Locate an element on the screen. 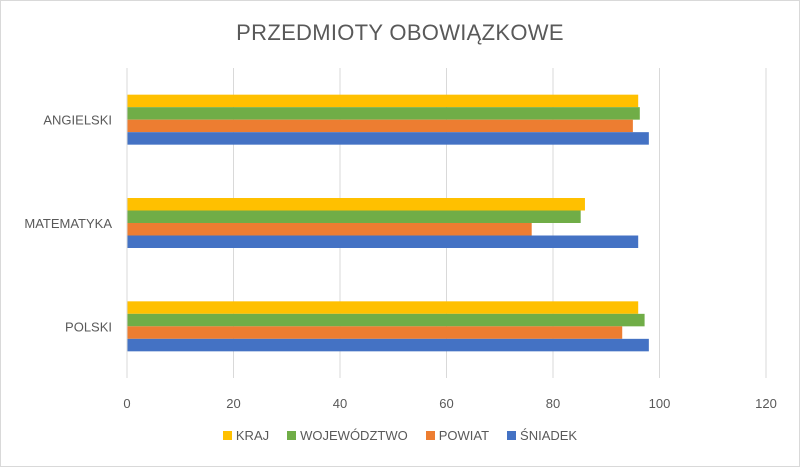 This screenshot has height=467, width=800. legend-item-kraj: KRAJ is located at coordinates (246, 435).